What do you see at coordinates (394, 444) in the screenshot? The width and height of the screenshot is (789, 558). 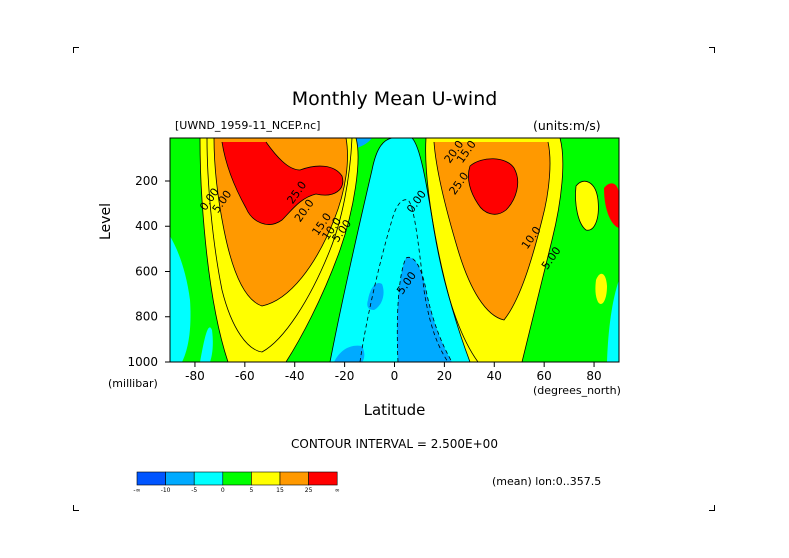 I see `contour-interval: CONTOUR INTERVAL = 2.500E+00` at bounding box center [394, 444].